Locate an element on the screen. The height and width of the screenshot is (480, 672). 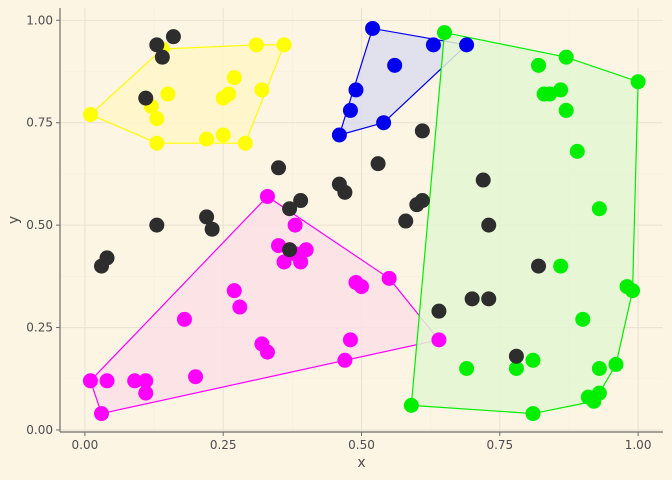
x-tick-label: 0.00 is located at coordinates (85, 445).